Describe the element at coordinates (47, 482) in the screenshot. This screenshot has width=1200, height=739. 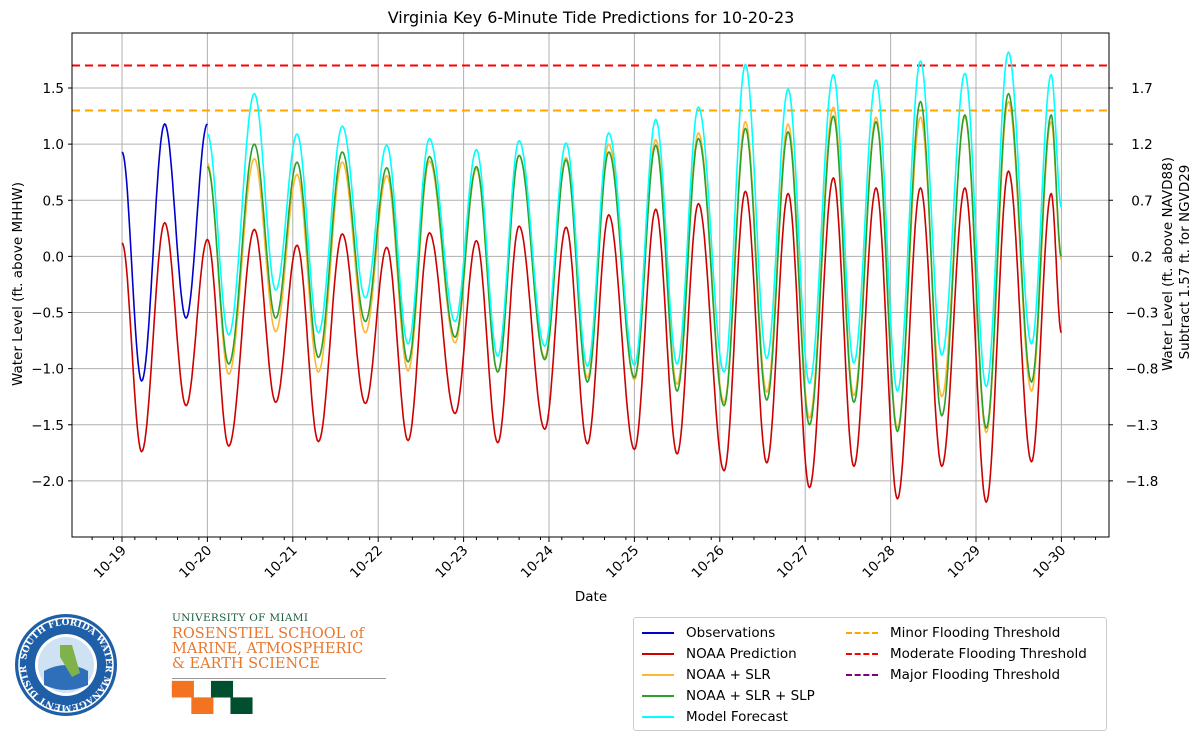
I see `y-tick-label: −2.0` at that location.